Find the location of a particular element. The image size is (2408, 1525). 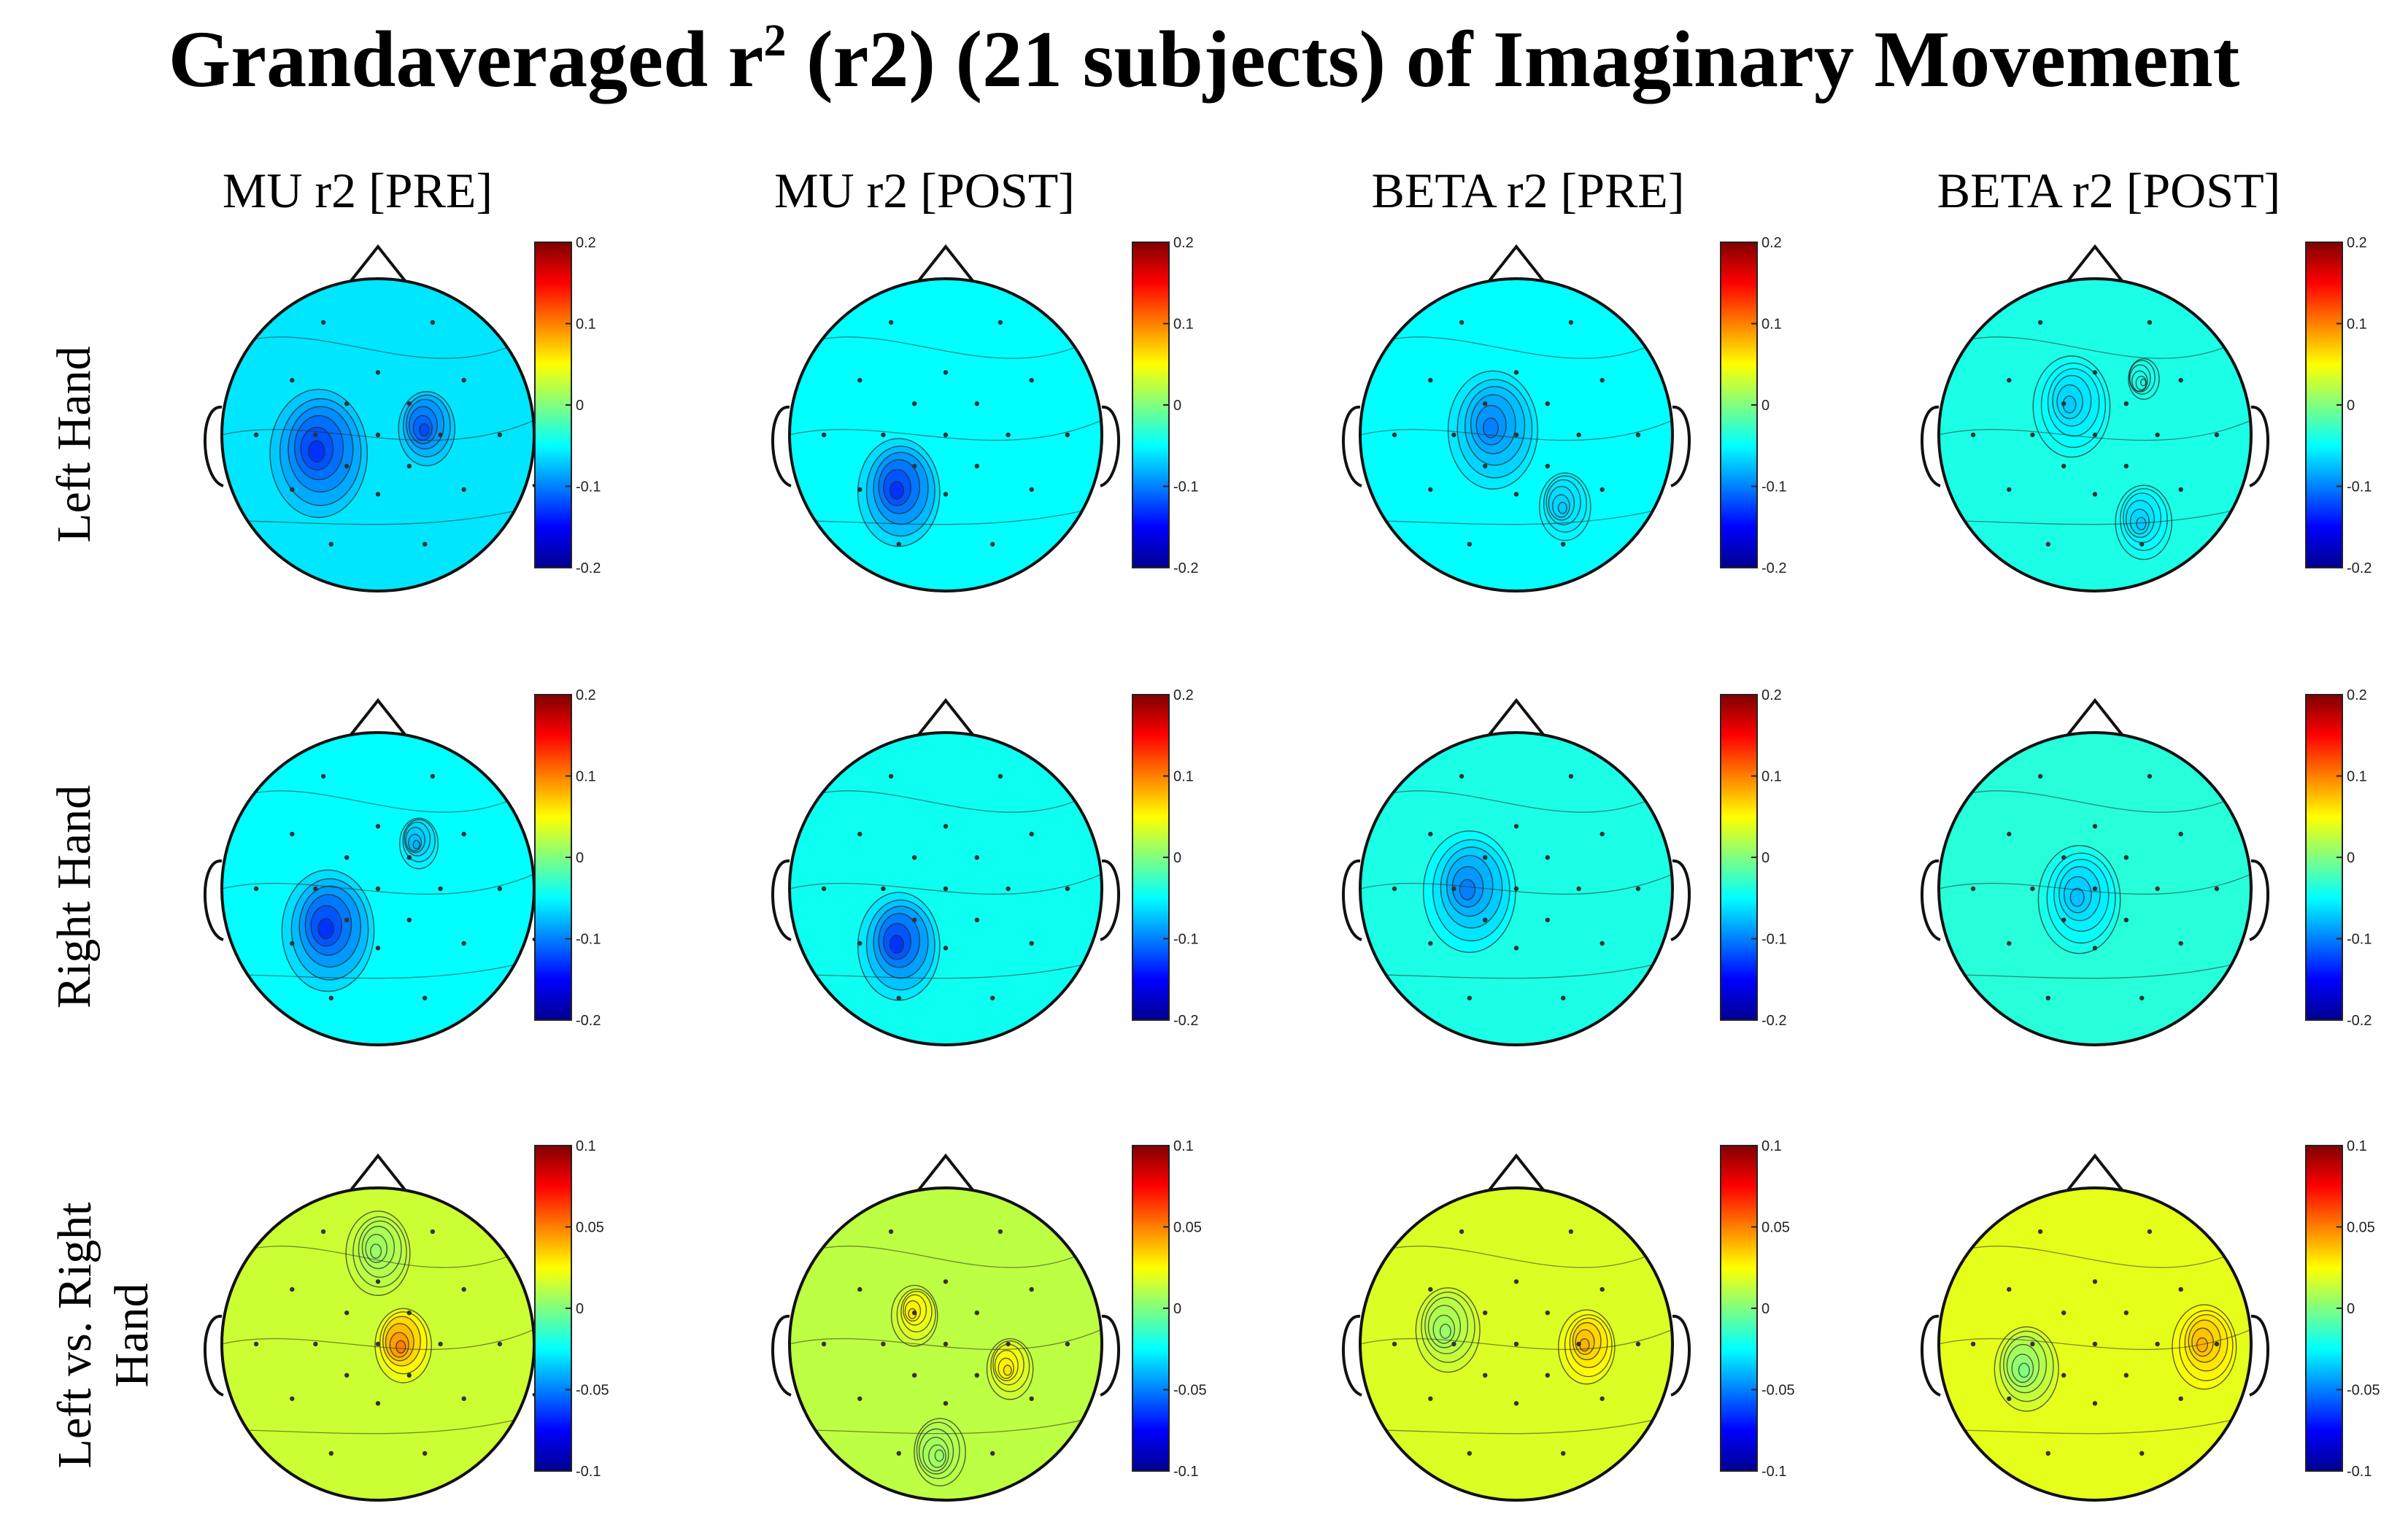

colorbar-tick-label: 0.05 is located at coordinates (2361, 1228).